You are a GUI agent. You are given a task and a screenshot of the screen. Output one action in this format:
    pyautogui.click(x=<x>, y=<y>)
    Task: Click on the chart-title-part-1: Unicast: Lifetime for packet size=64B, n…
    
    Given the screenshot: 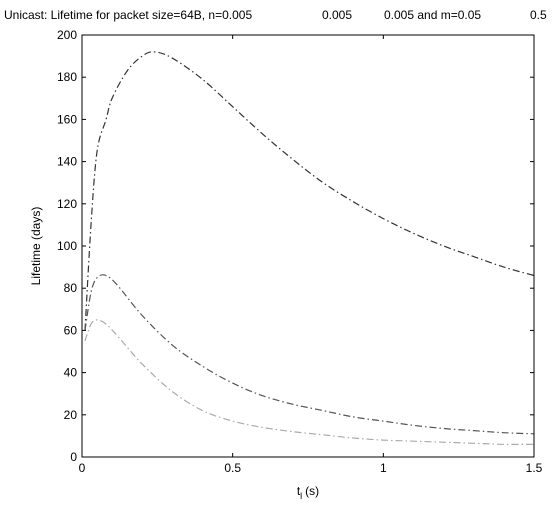 What is the action you would take?
    pyautogui.click(x=128, y=15)
    